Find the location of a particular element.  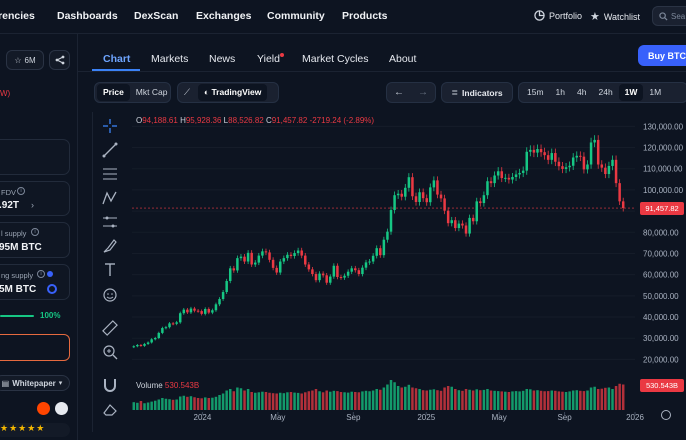

whitepaper-label: Whitepaper is located at coordinates (34, 383).